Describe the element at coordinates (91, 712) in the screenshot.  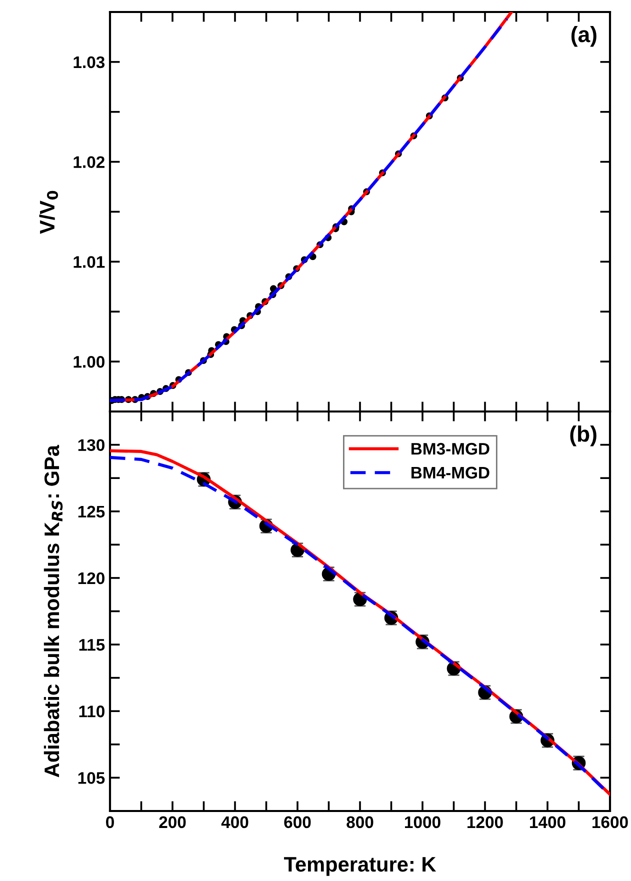
I see `y-tick-label: 110` at that location.